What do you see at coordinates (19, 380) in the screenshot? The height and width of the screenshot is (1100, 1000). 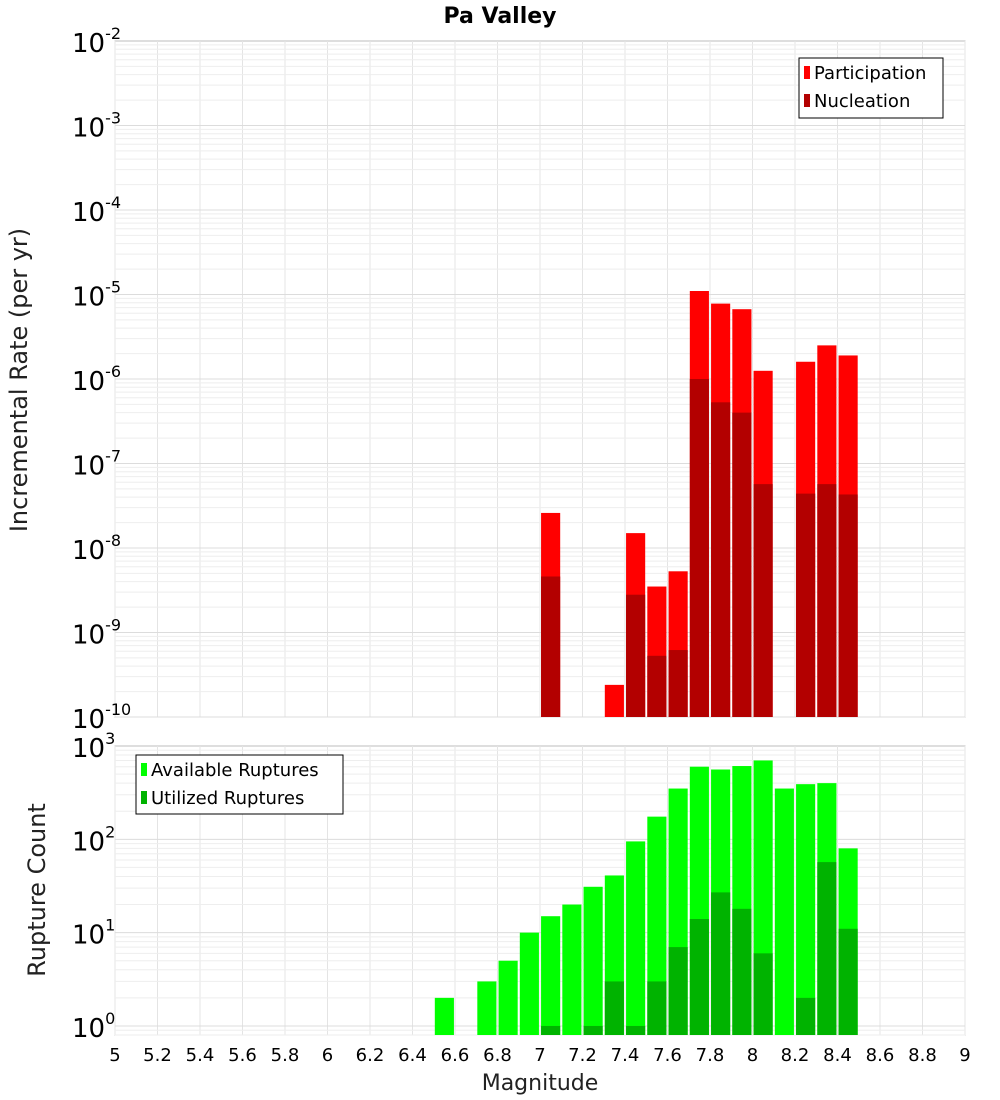 I see `rate-y-axis-label: Incremental Rate (per yr)` at bounding box center [19, 380].